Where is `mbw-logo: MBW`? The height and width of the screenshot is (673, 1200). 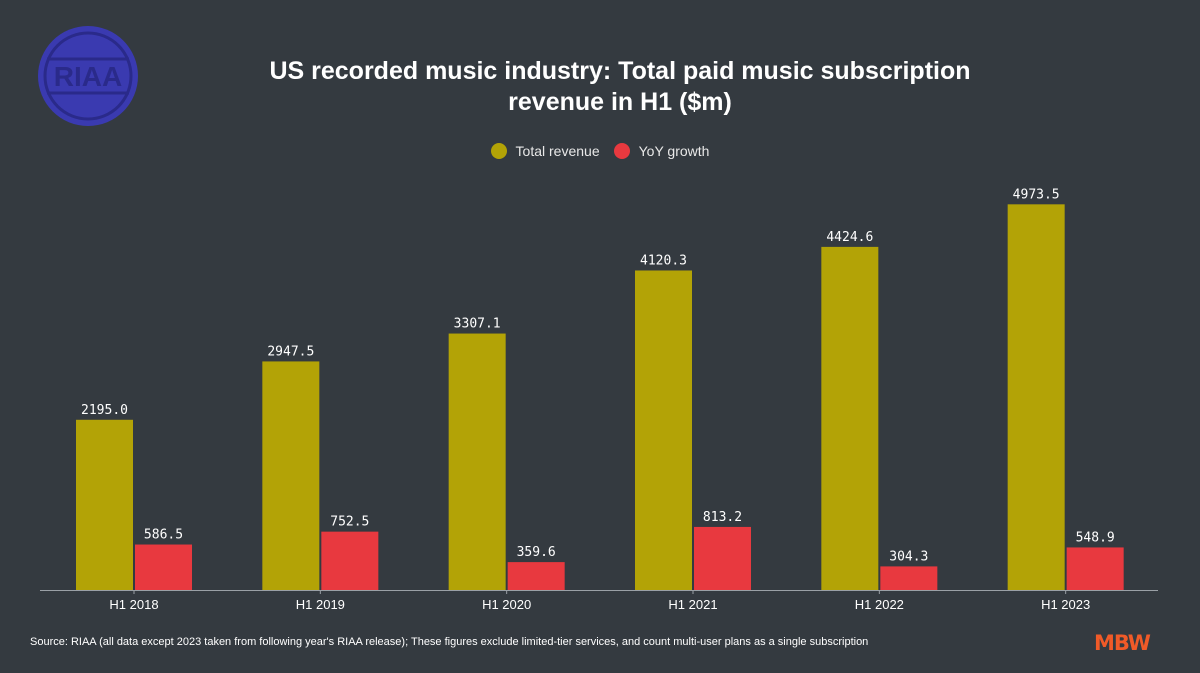
mbw-logo: MBW is located at coordinates (1122, 643).